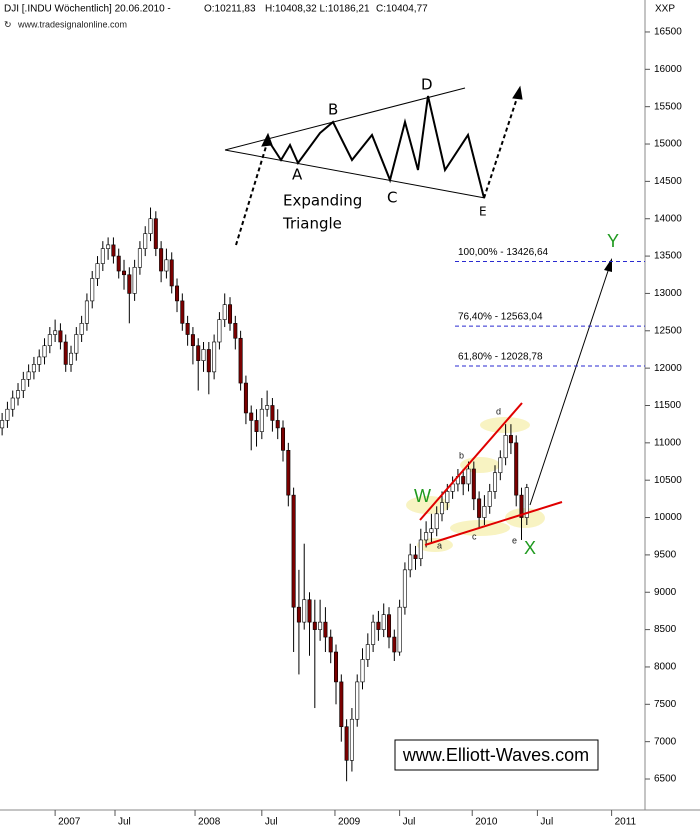  Describe the element at coordinates (297, 175) in the screenshot. I see `triangle-label: A` at that location.